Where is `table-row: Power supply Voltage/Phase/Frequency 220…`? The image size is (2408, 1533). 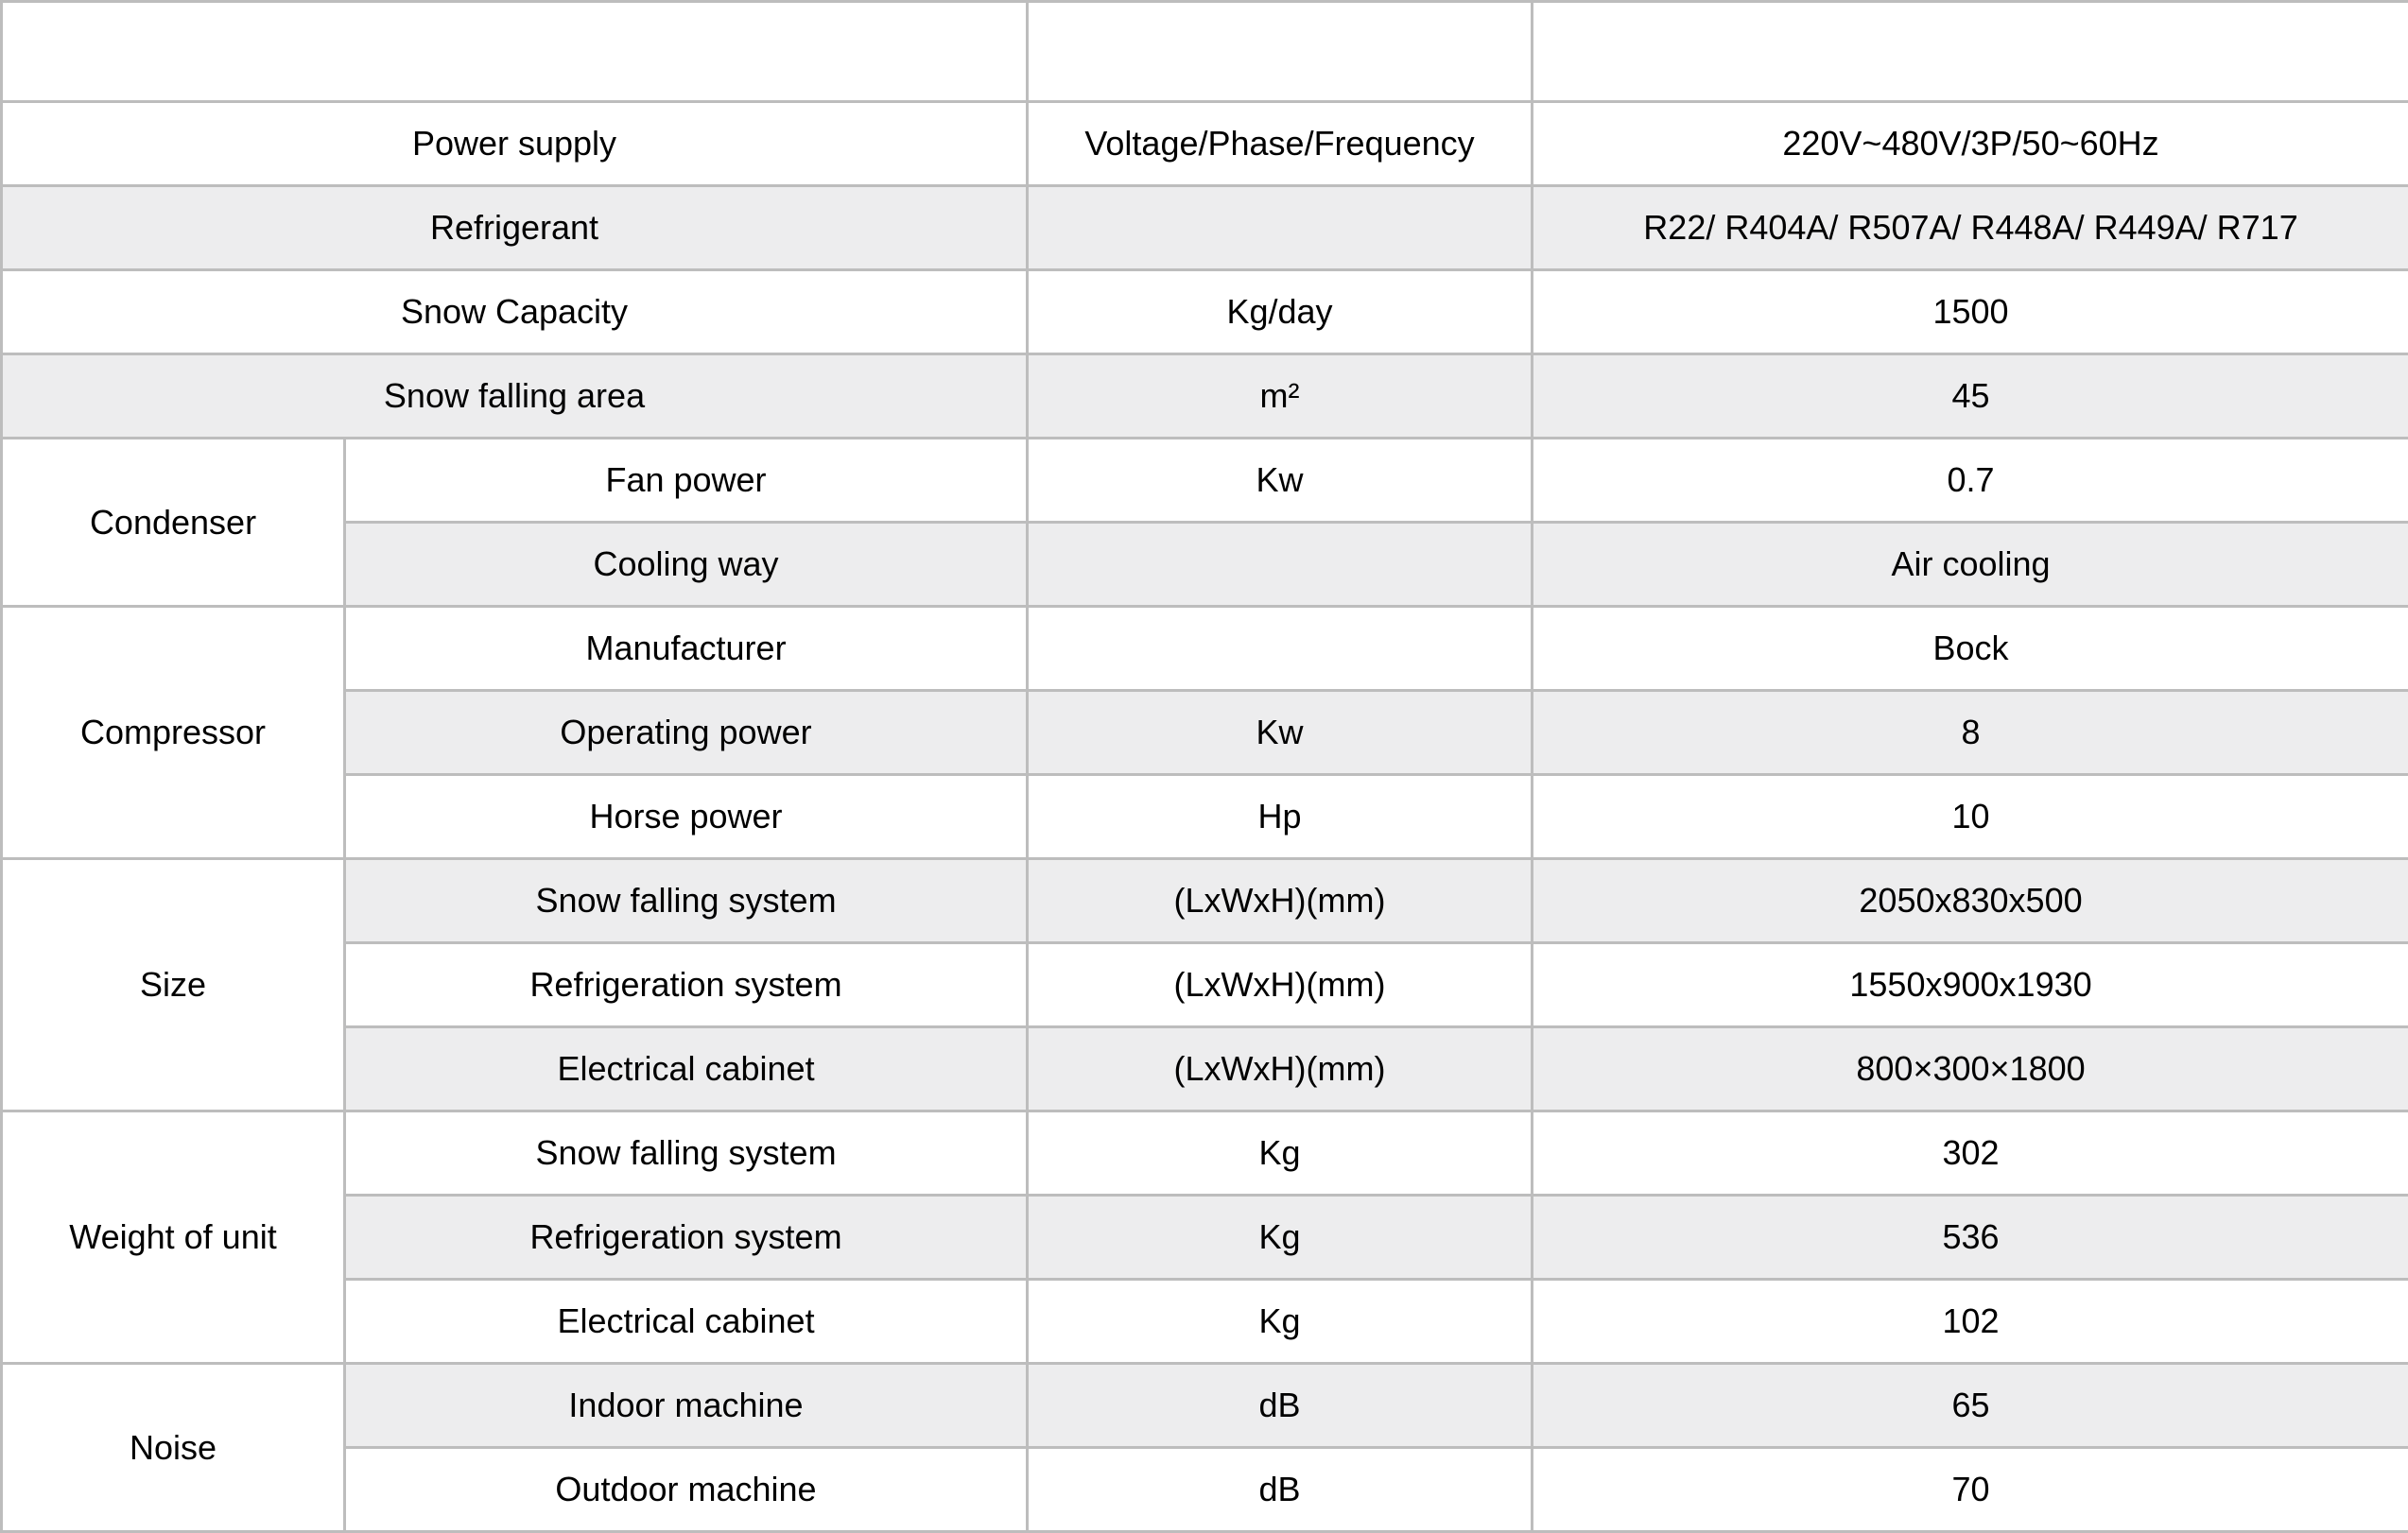
table-row: Power supply Voltage/Phase/Frequency 220… is located at coordinates (1205, 144).